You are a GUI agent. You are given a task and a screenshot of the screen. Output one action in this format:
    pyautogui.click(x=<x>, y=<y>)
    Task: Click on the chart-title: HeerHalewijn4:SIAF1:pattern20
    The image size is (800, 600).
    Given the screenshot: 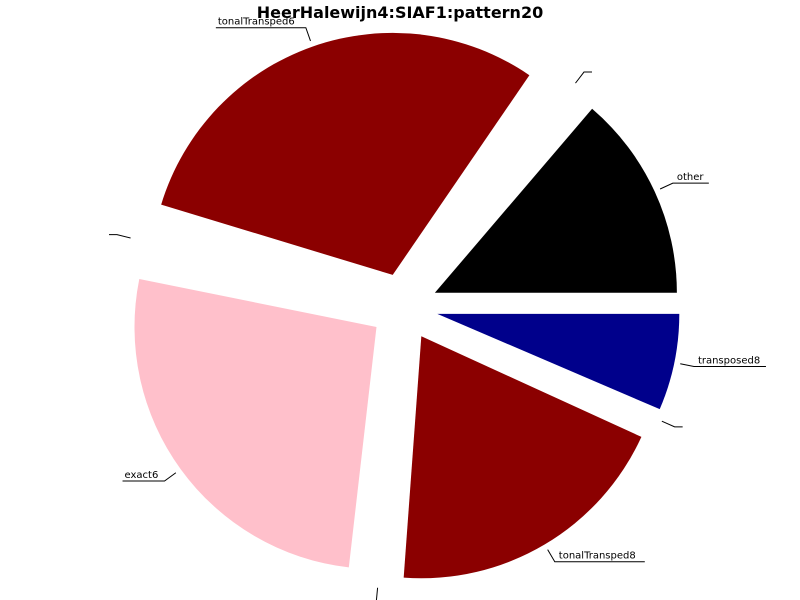 What is the action you would take?
    pyautogui.click(x=400, y=12)
    